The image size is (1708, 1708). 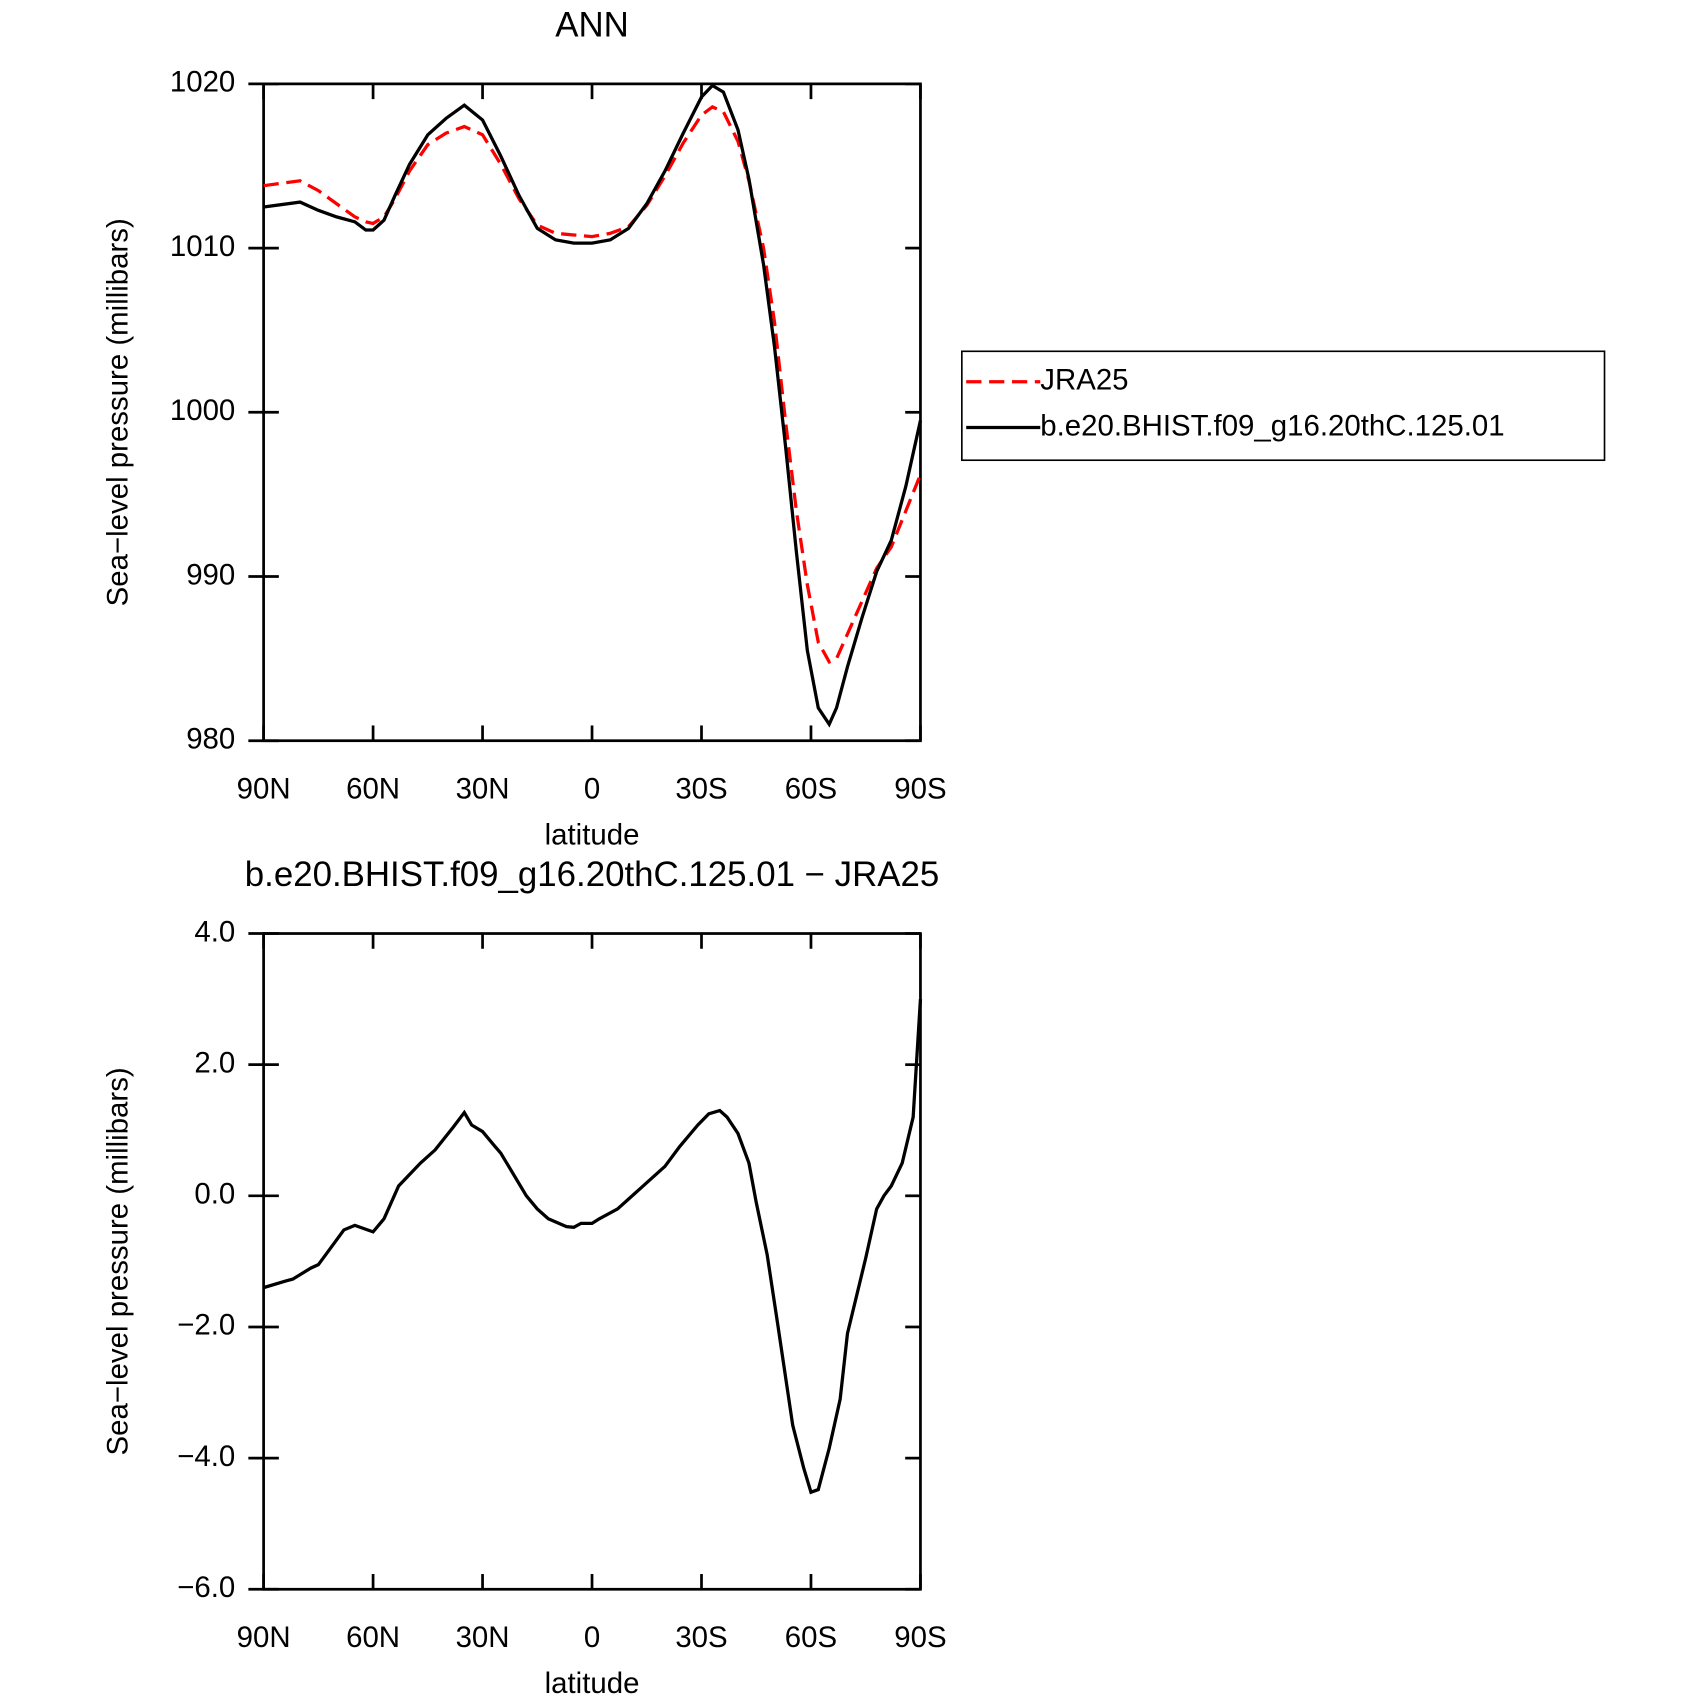 What do you see at coordinates (206, 1456) in the screenshot?
I see `y-tick-label: −4.0` at bounding box center [206, 1456].